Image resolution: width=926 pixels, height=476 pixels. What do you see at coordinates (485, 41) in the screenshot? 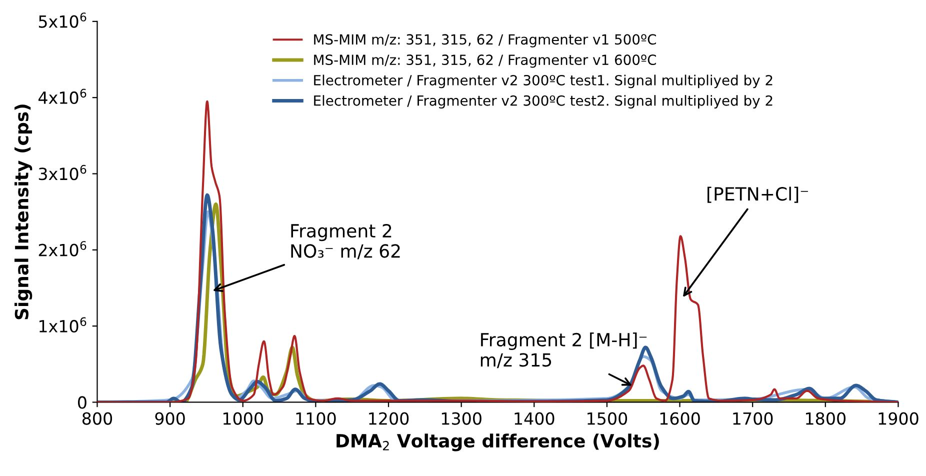
I see `legend-label: MS-MIM m/z: 351, 315, 62 / Fragmenter v1 500ºC` at bounding box center [485, 41].